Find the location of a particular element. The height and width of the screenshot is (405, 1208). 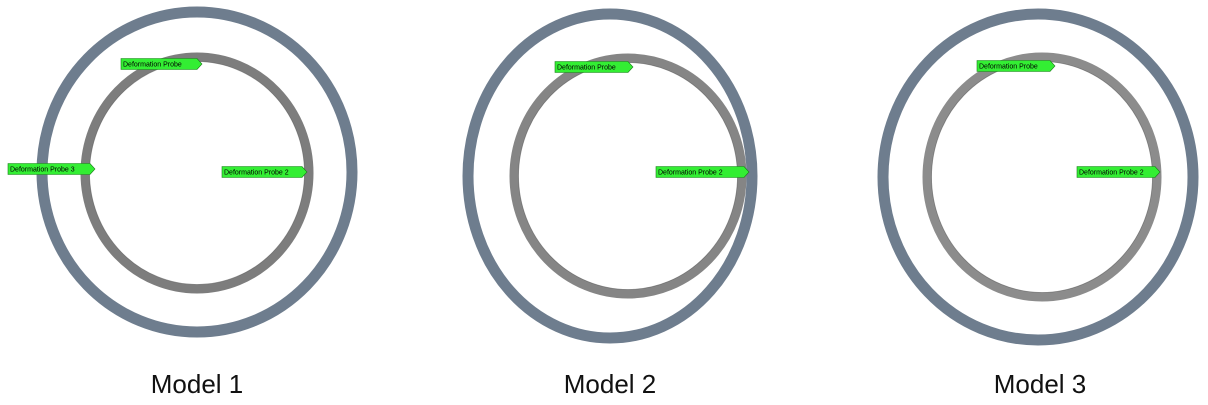

inner-ring is located at coordinates (1042, 177).